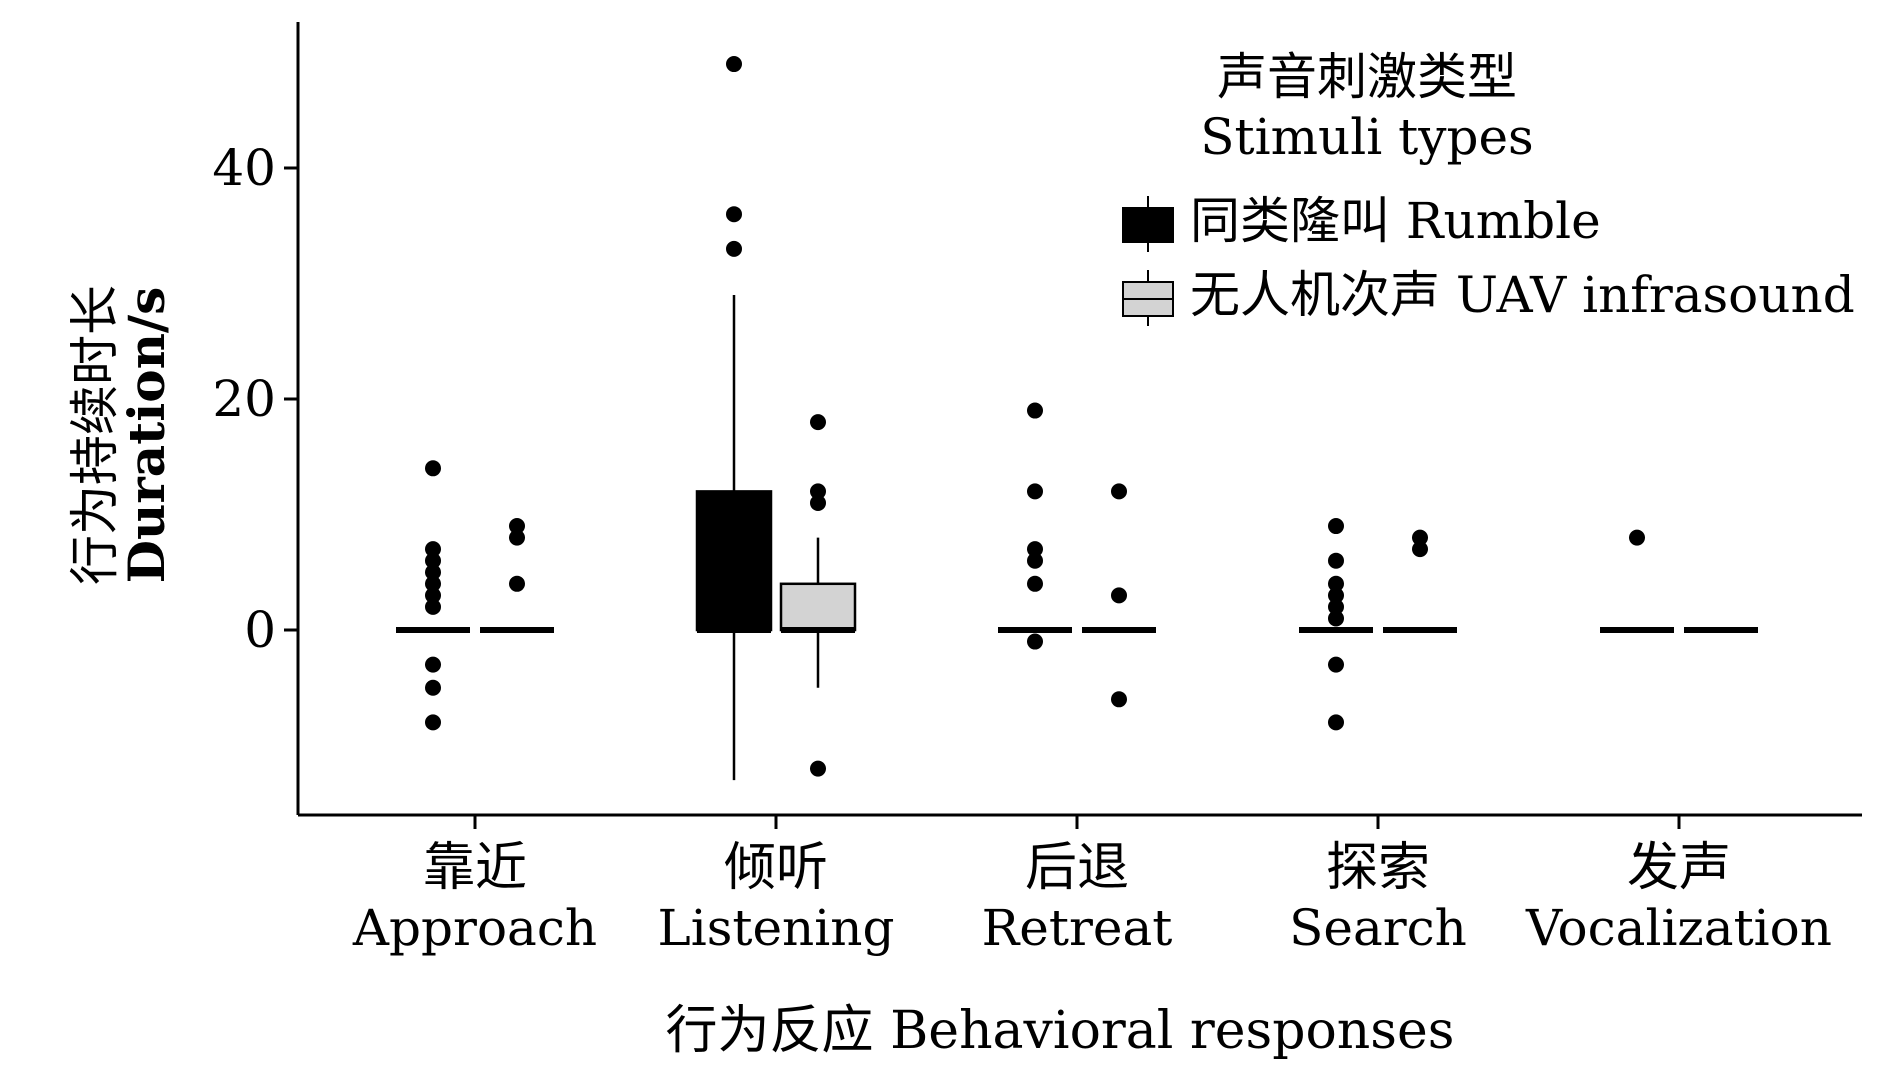 The image size is (1890, 1072). What do you see at coordinates (1060, 1031) in the screenshot?
I see `x-axis-title: 行为反应 Behavioral responses` at bounding box center [1060, 1031].